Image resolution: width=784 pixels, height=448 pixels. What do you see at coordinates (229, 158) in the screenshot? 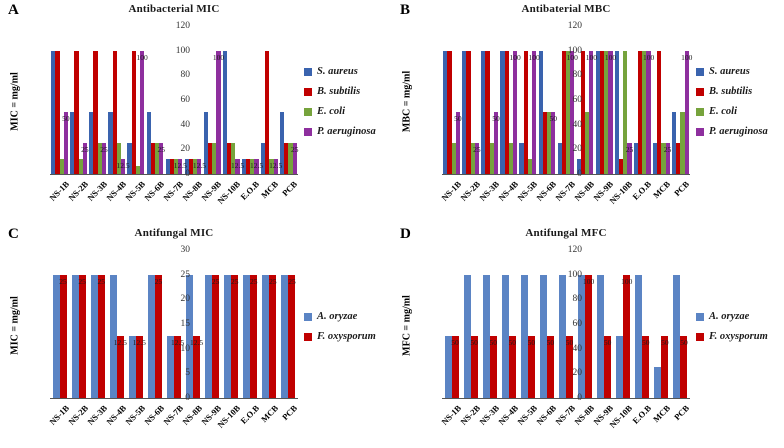
I see `bar-b-subtilis-ns-10b` at bounding box center [229, 158].